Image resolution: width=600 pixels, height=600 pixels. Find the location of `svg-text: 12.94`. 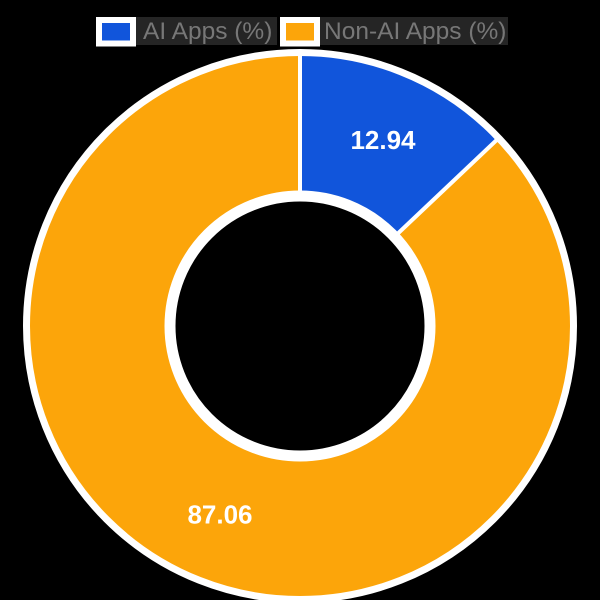

svg-text: 12.94 is located at coordinates (383, 140).